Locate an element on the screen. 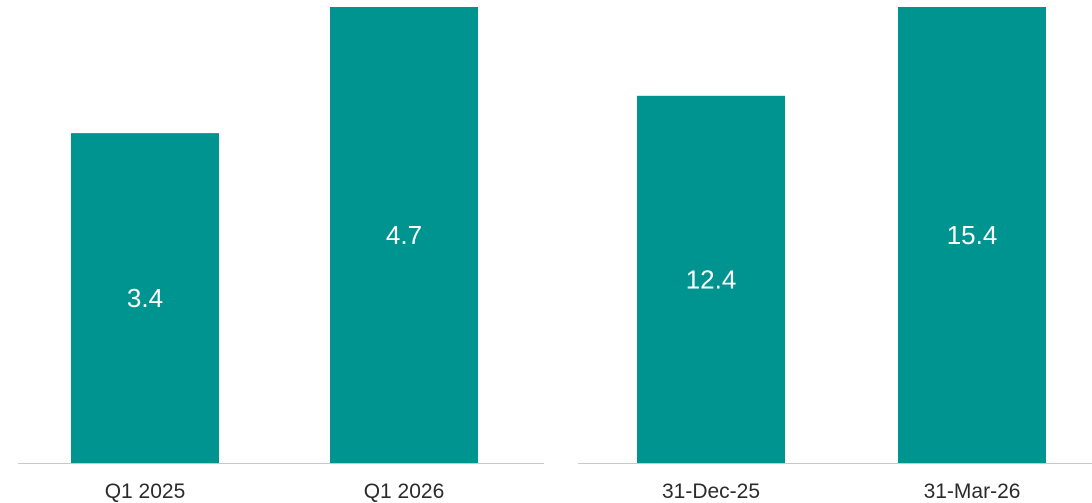 This screenshot has height=503, width=1092. left-bar-value-label-0: 3.4 is located at coordinates (145, 298).